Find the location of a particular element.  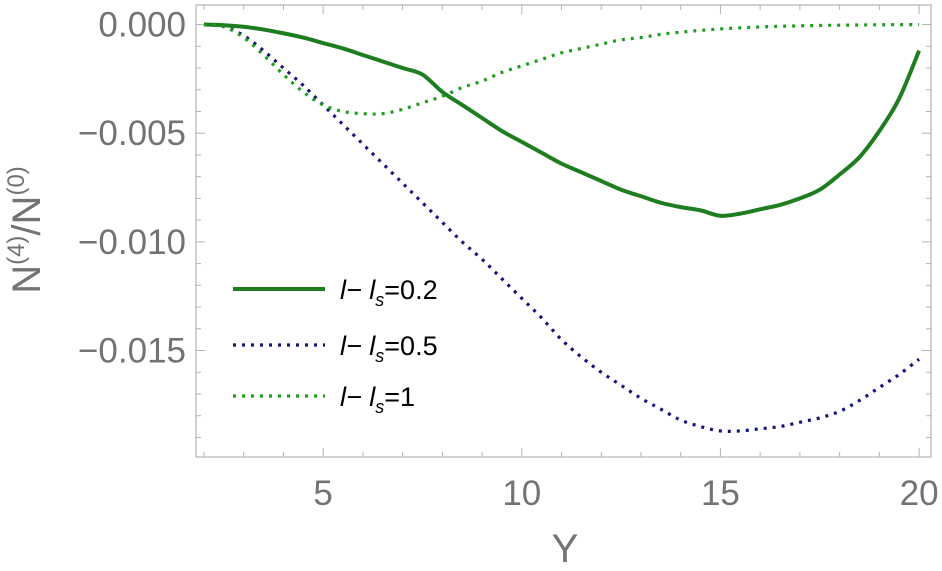

x-tick-label: 15 is located at coordinates (720, 493).